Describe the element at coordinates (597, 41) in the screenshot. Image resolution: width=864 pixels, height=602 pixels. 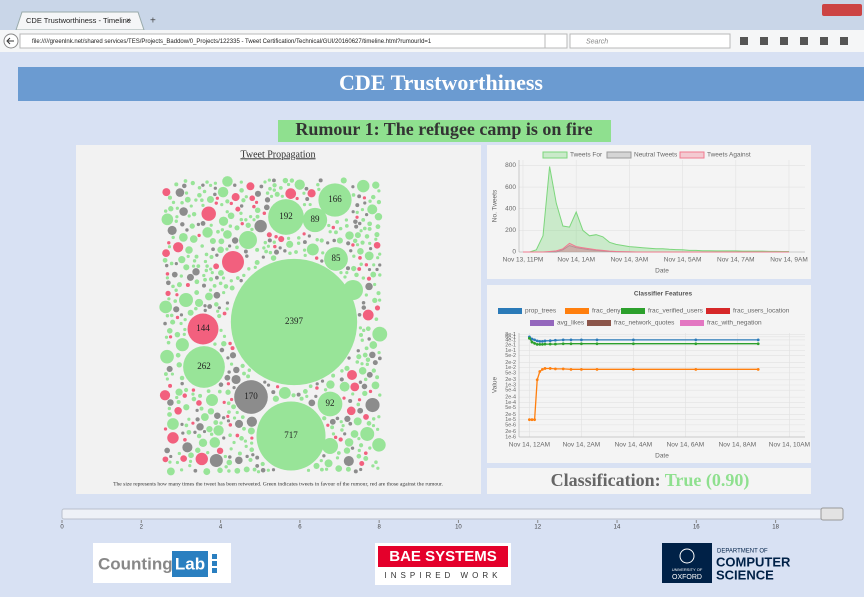
I see `search-placeholder: Search` at that location.